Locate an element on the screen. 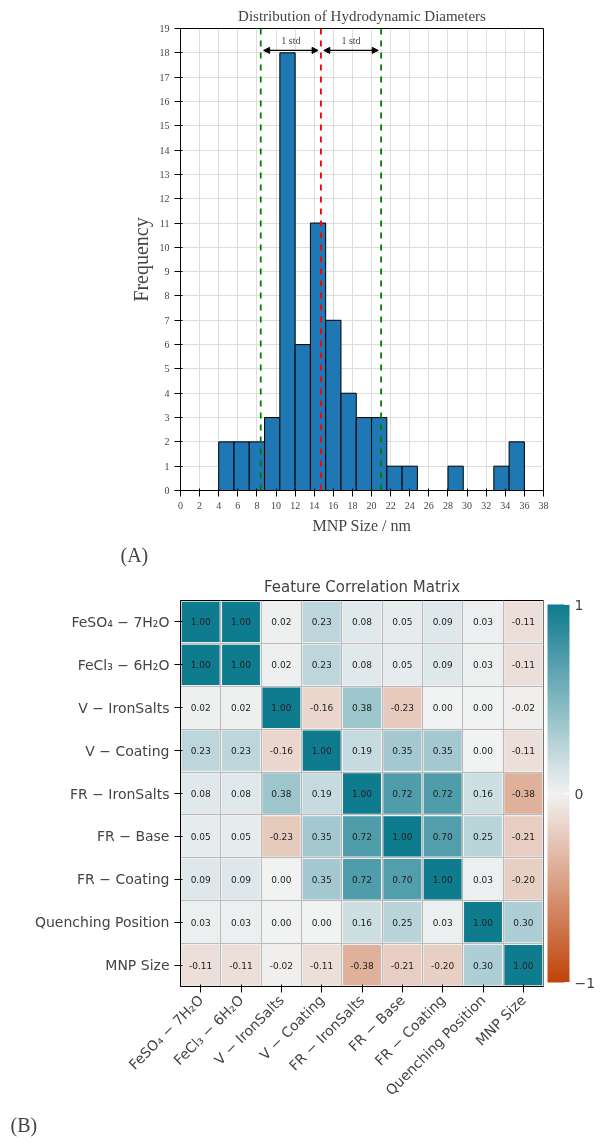 The width and height of the screenshot is (602, 1148). y-tick-label: 18 is located at coordinates (164, 53).